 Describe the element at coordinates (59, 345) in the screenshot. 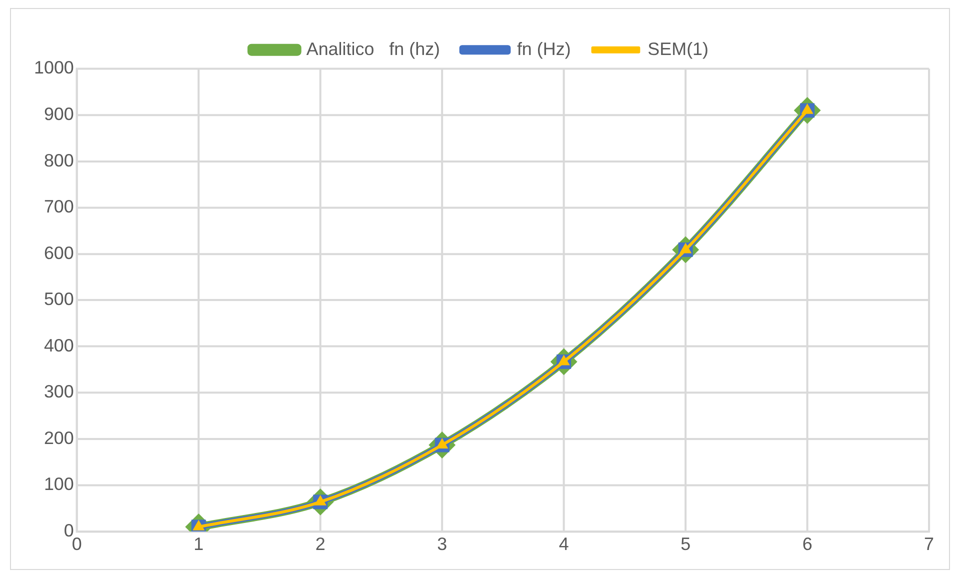

I see `y-tick-label: 400` at that location.